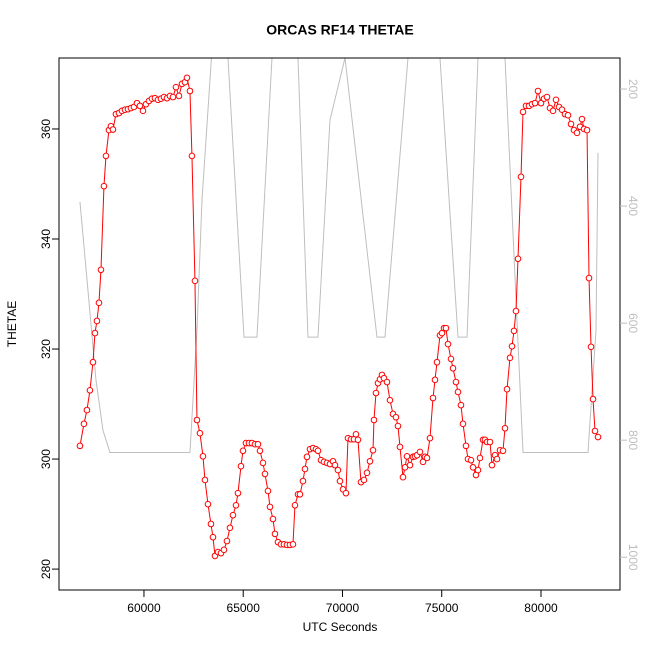 Image resolution: width=650 pixels, height=655 pixels. I want to click on x-tick-label: 75000, so click(442, 608).